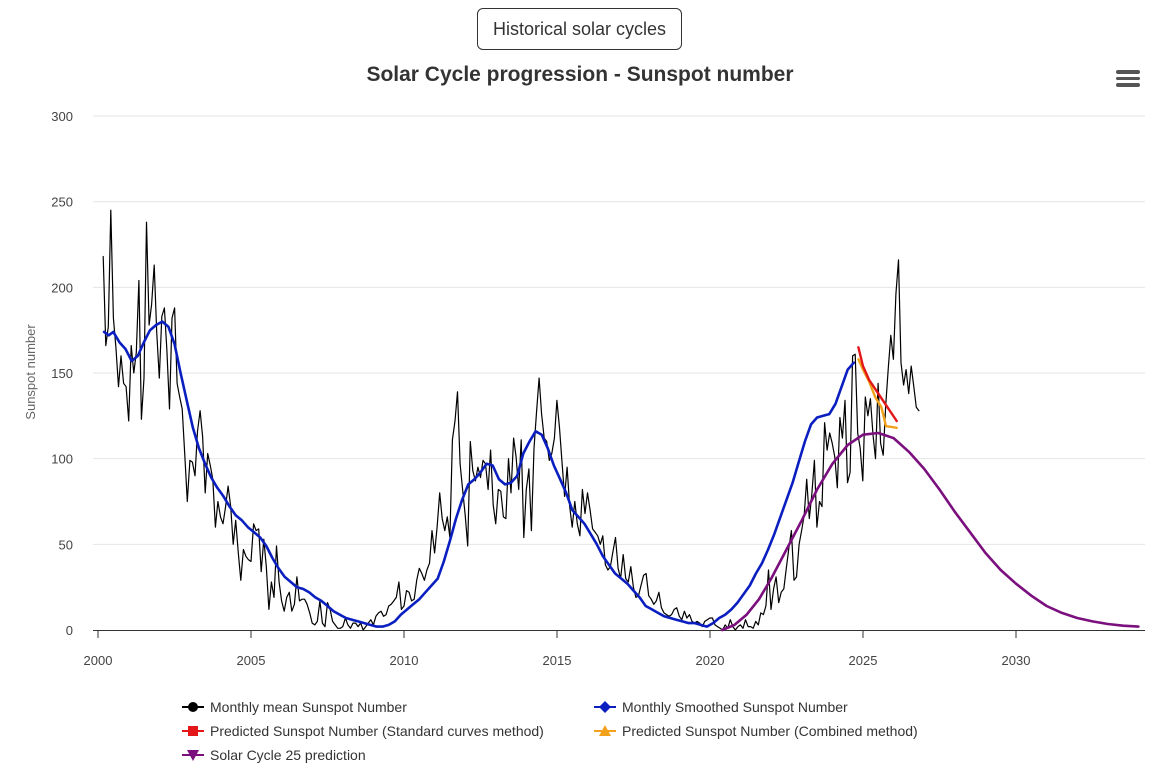 The width and height of the screenshot is (1170, 771). What do you see at coordinates (605, 707) in the screenshot?
I see `diamond-marker-icon` at bounding box center [605, 707].